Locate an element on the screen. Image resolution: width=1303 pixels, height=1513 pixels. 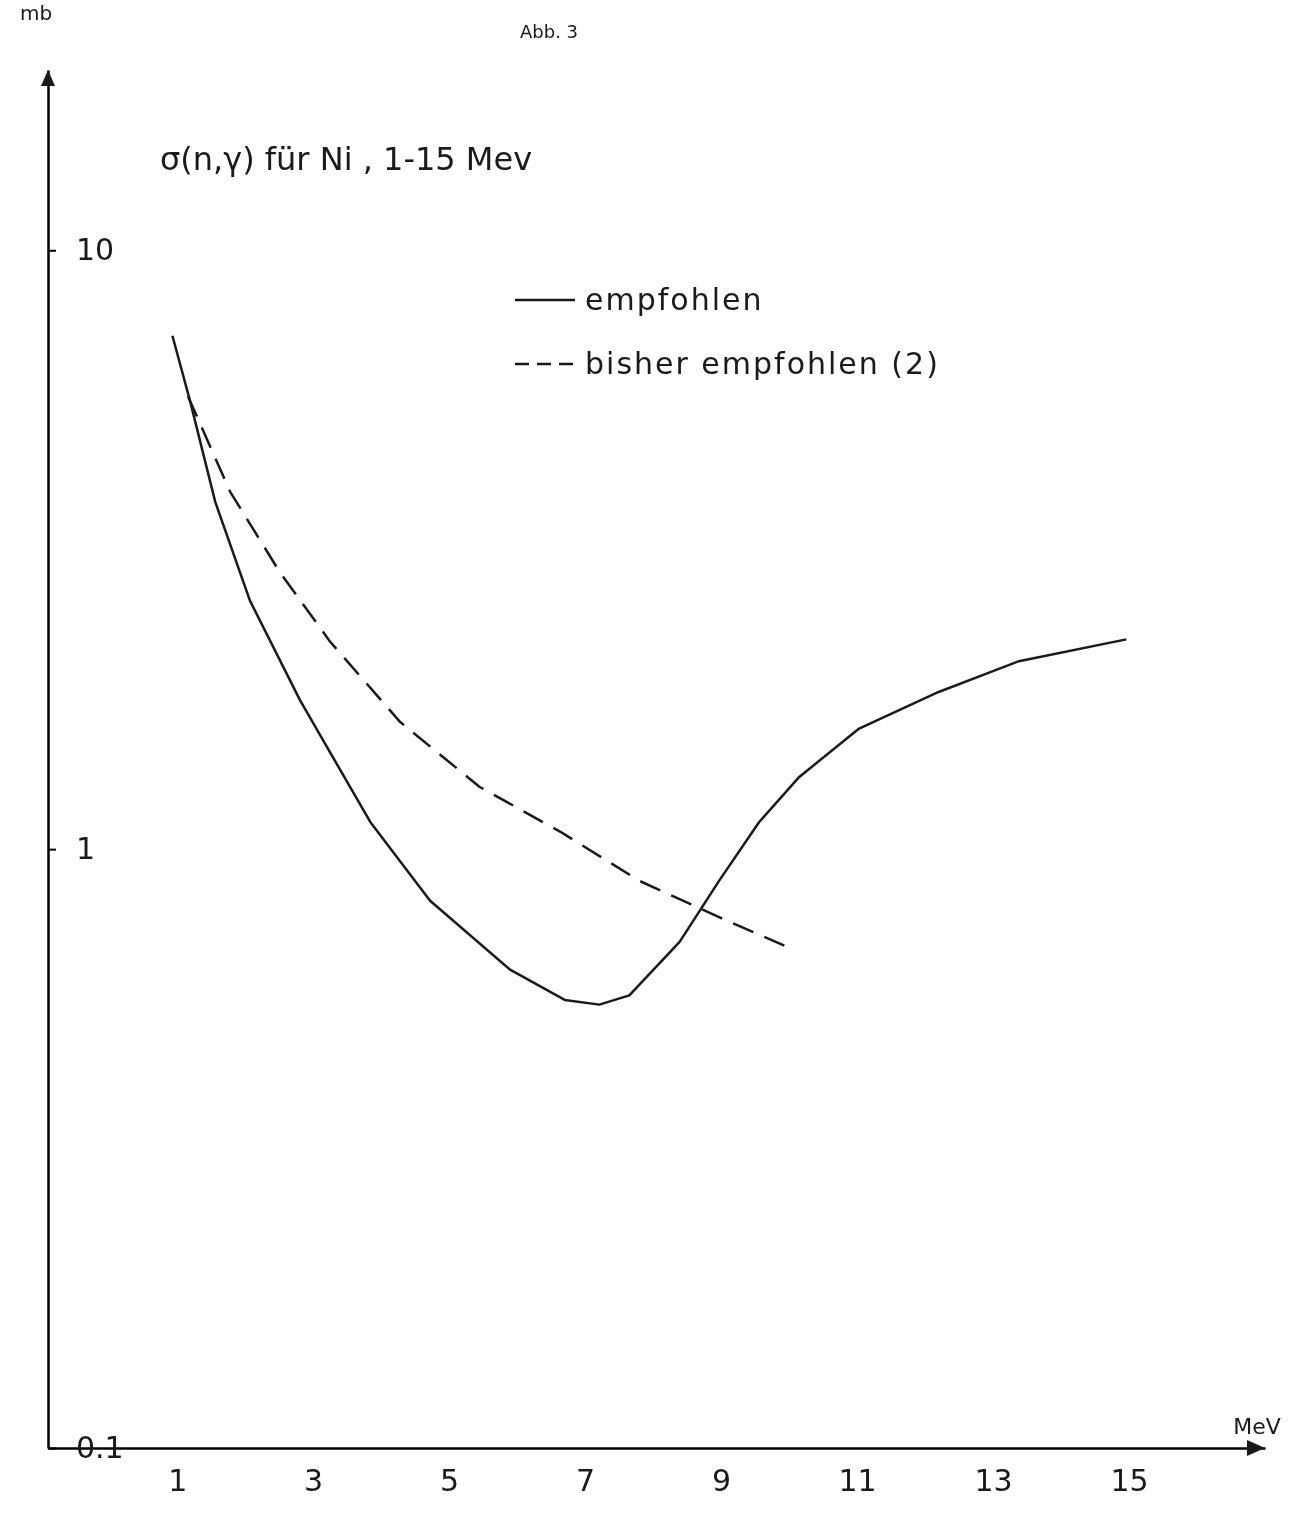
x-tick-label: 15 is located at coordinates (1129, 1481).